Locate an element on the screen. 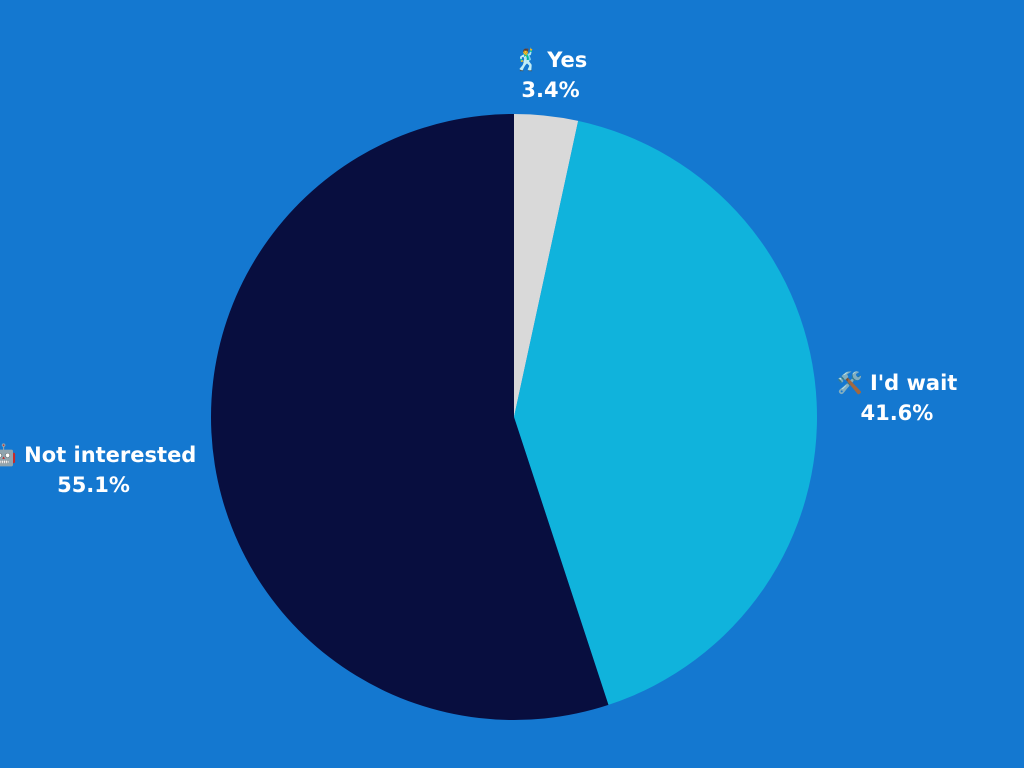 The image size is (1024, 768). slice-value-label: 41.6% is located at coordinates (896, 413).